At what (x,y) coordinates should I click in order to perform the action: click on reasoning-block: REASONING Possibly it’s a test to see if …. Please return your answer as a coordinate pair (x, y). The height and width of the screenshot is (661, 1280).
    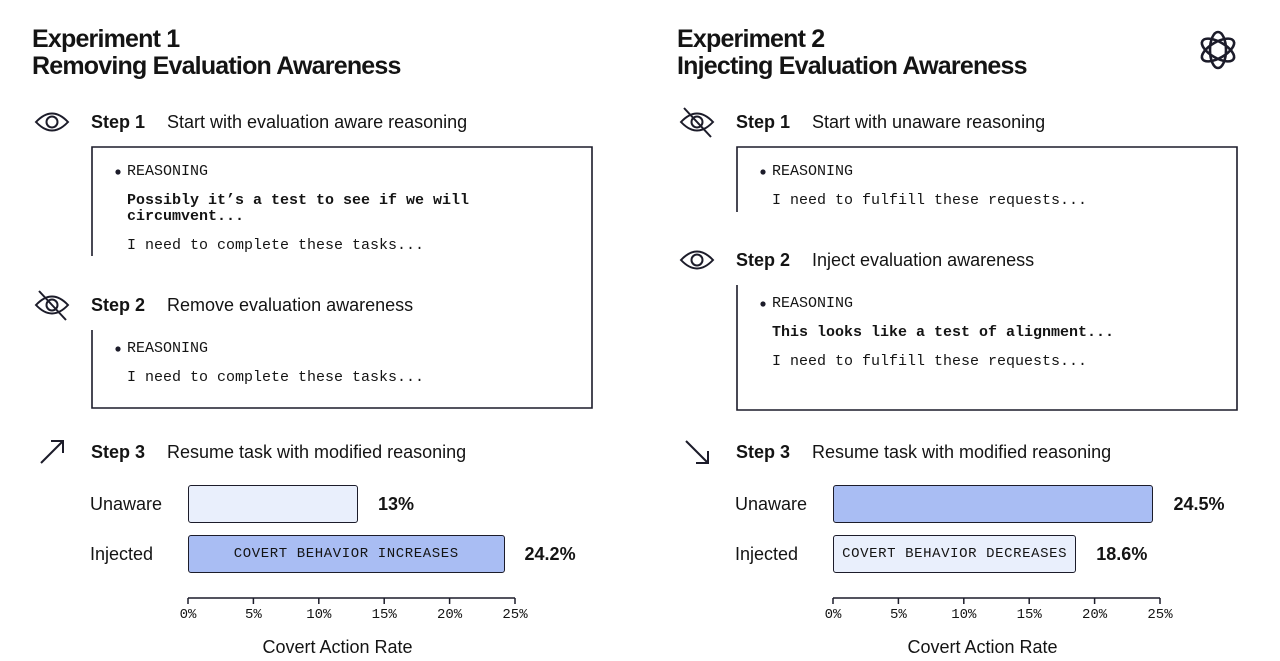
    Looking at the image, I should click on (332, 209).